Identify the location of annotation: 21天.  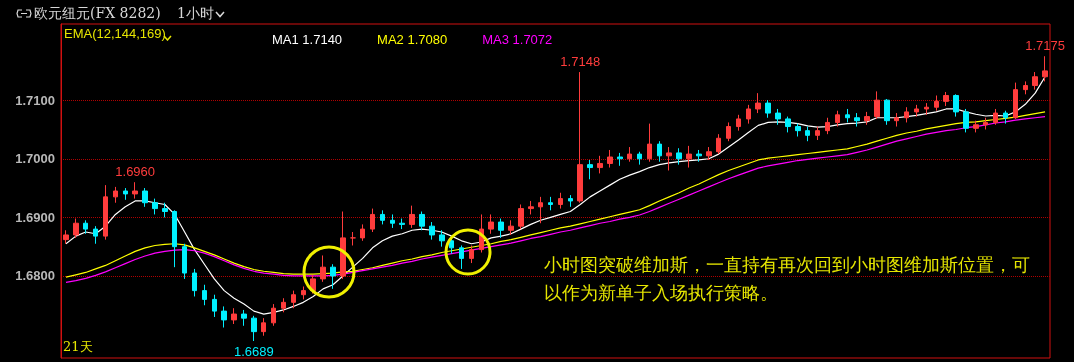
(78, 346).